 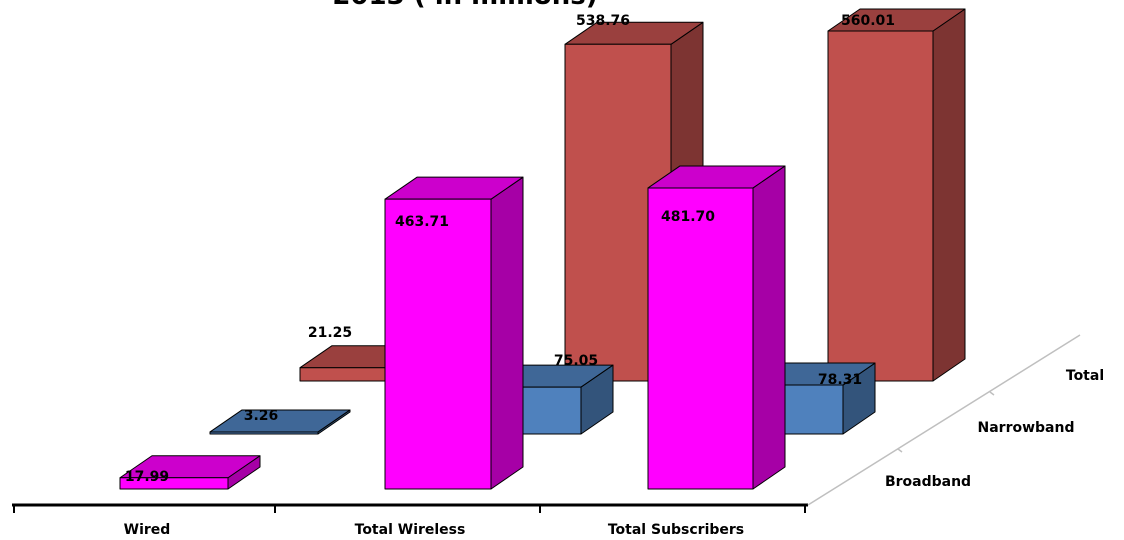 What do you see at coordinates (261, 416) in the screenshot?
I see `data-label-narrowband-wired: 3.26` at bounding box center [261, 416].